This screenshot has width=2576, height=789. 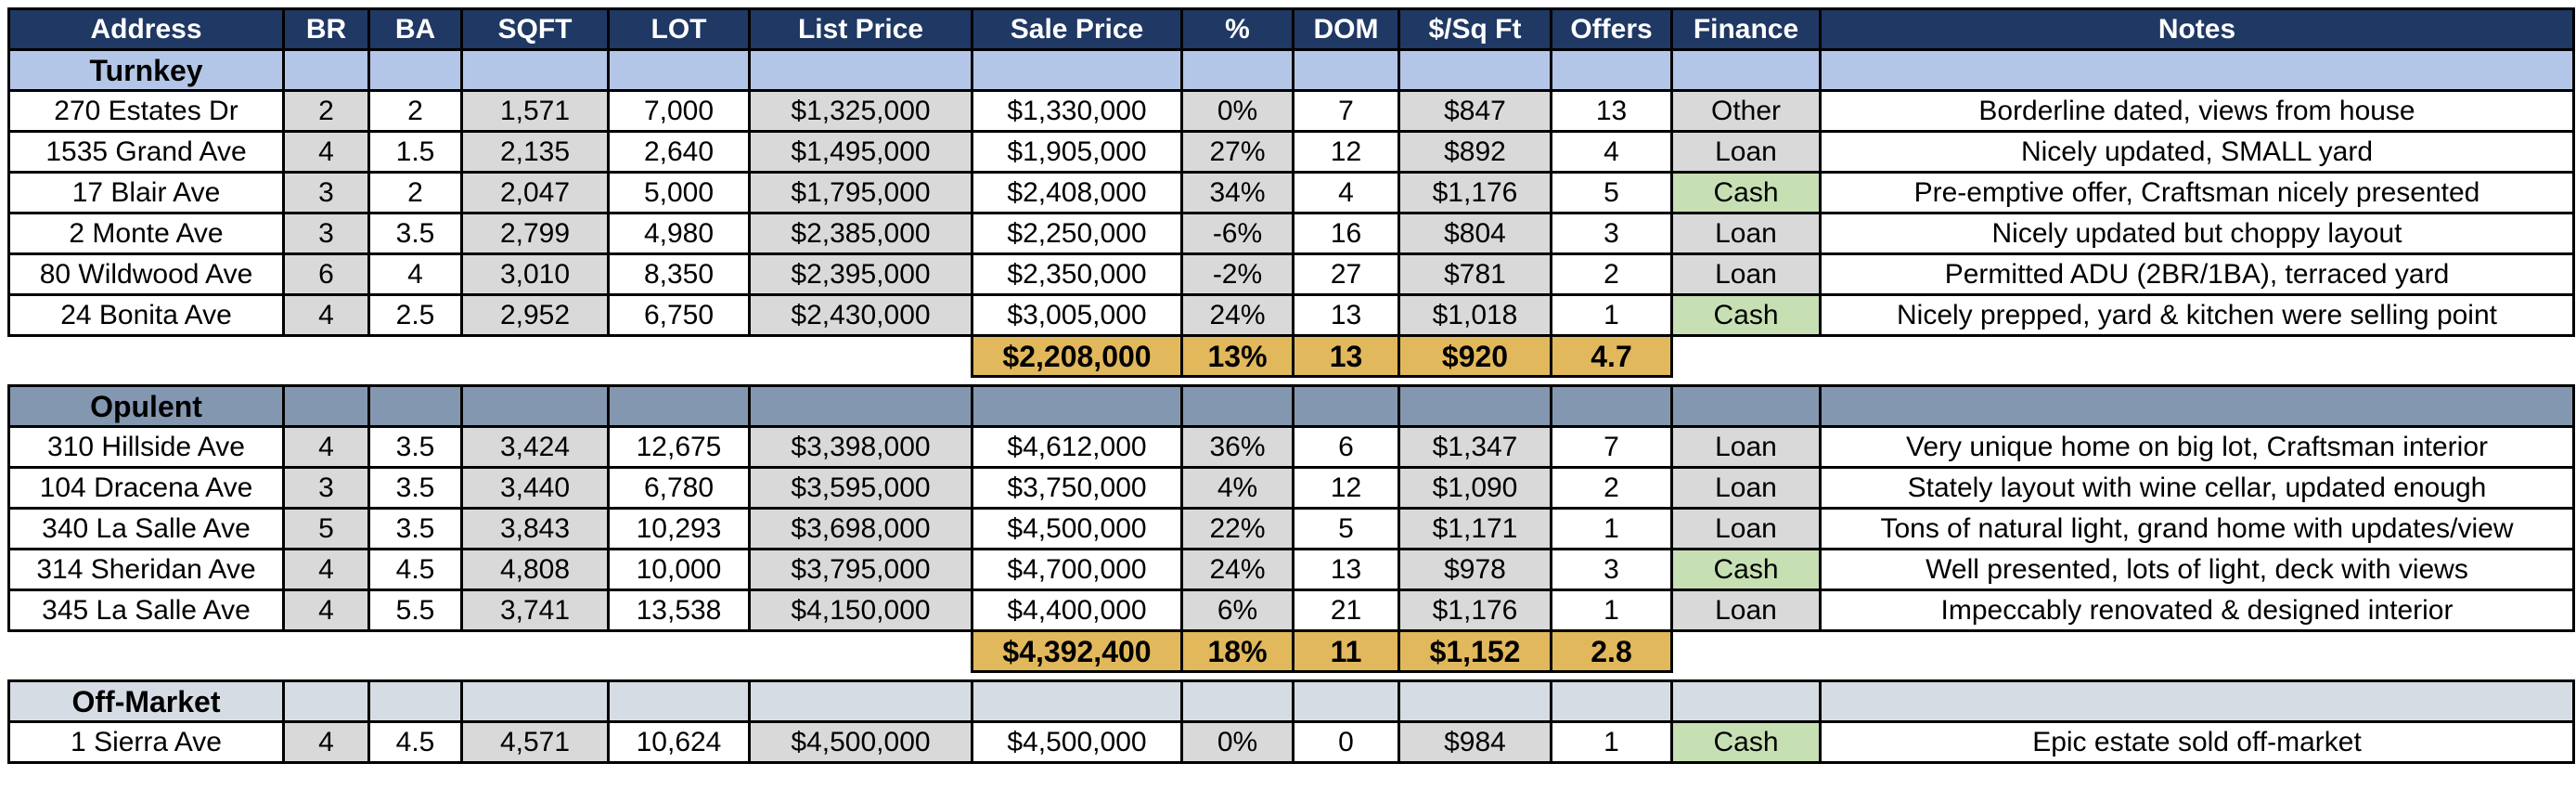 I want to click on section-label-offmarket: Off-Market, so click(x=146, y=701).